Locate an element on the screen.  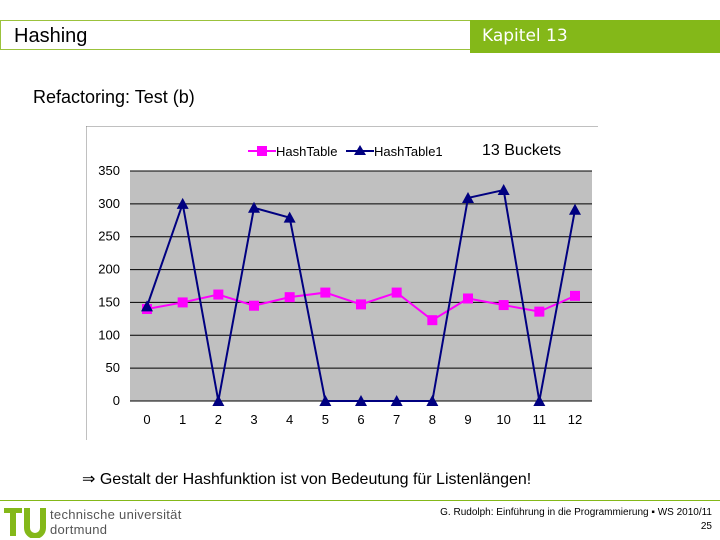
x-tick-label-8: 8 is located at coordinates (432, 419).